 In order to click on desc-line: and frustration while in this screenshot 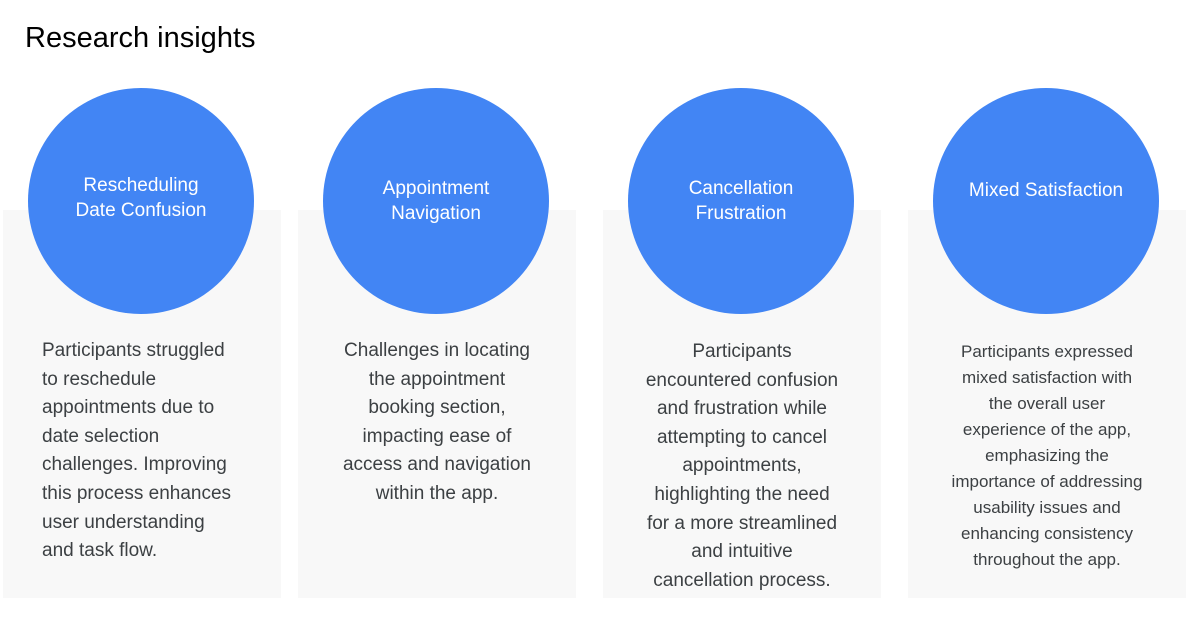, I will do `click(742, 409)`.